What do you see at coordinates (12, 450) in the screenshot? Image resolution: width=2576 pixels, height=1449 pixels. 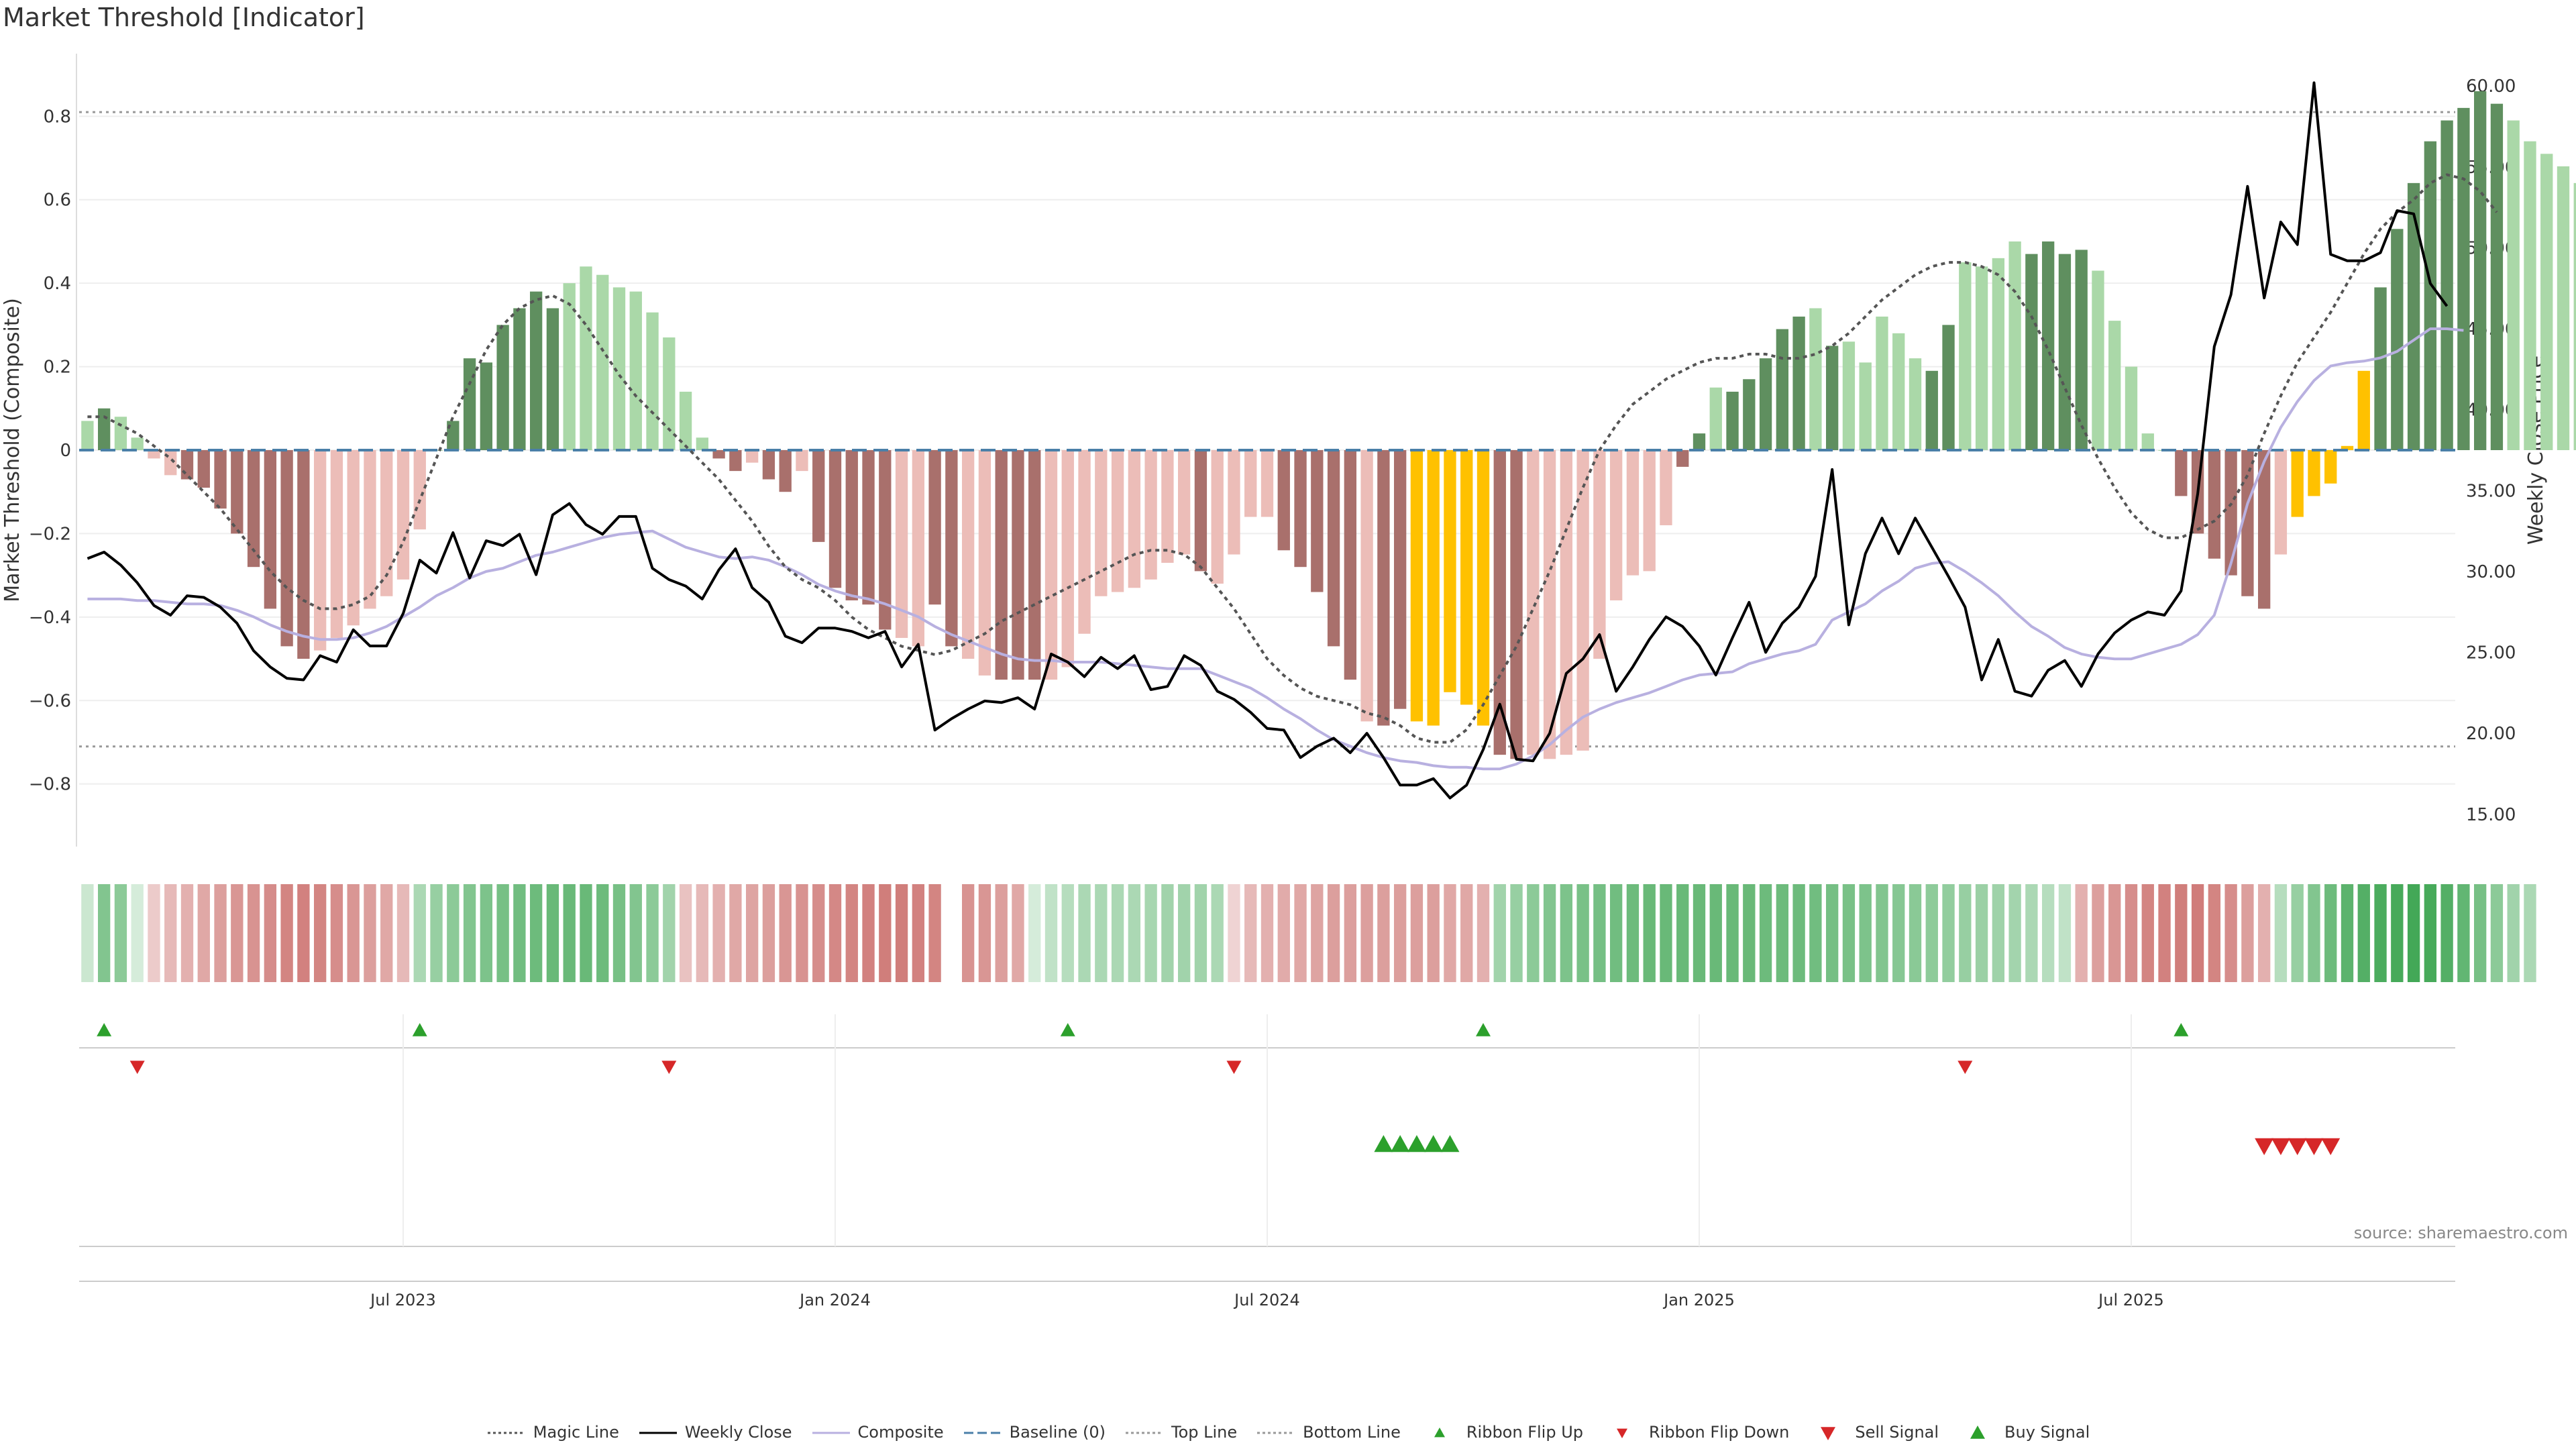 I see `y-axis-label: Market Threshold (Composite)` at bounding box center [12, 450].